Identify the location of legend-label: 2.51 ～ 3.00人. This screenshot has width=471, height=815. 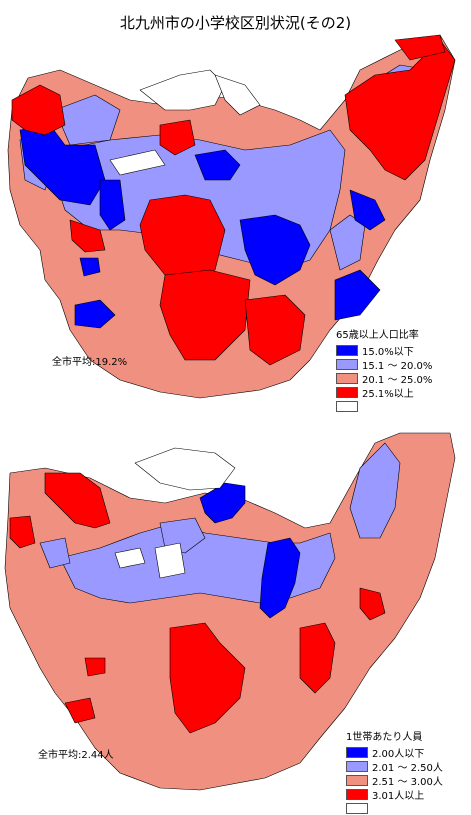
(407, 782).